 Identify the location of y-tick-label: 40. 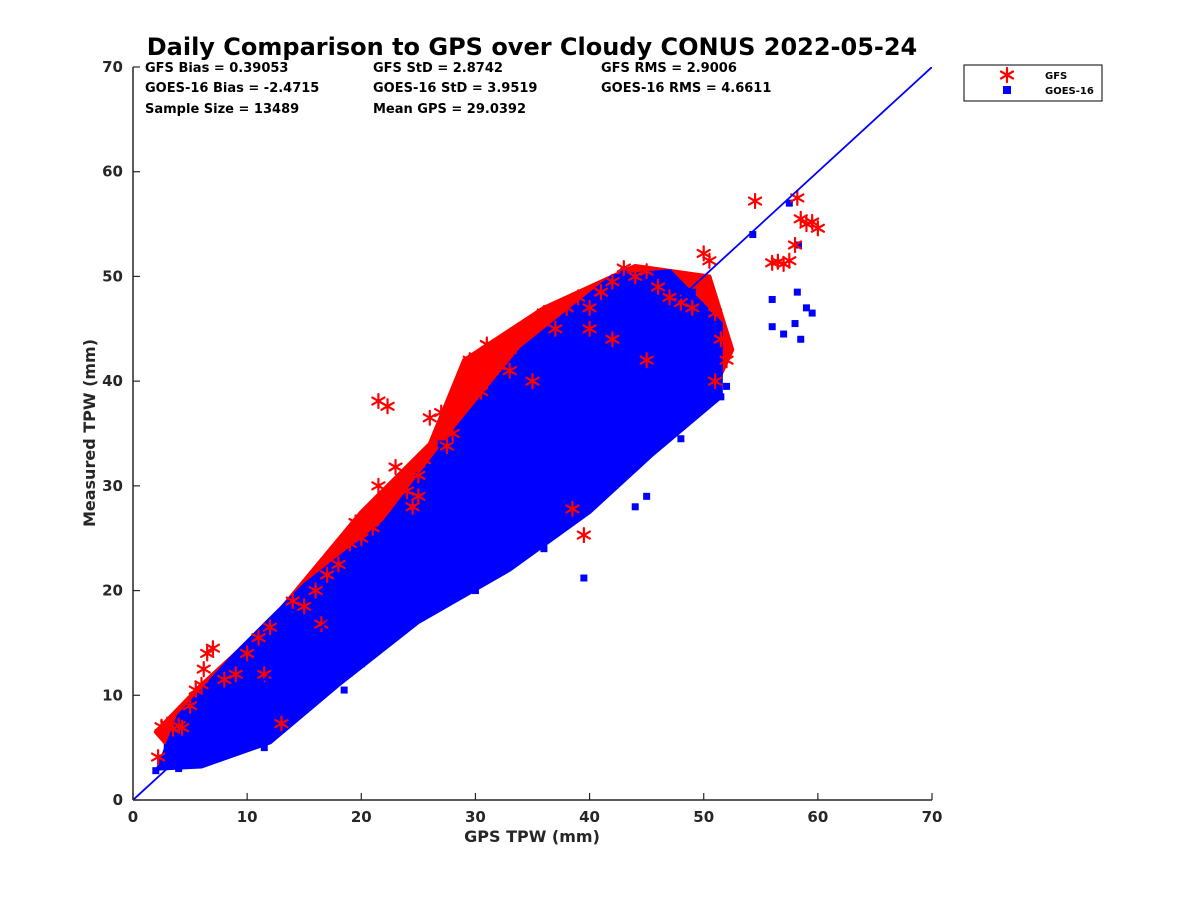
(112, 381).